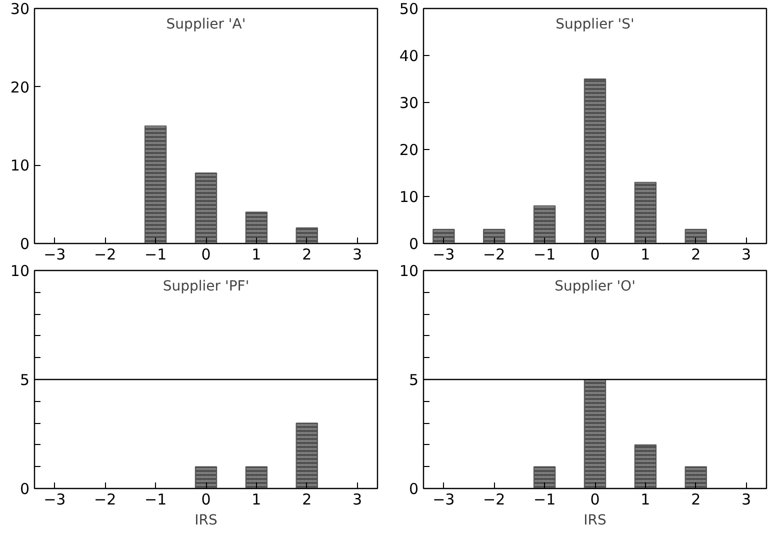 This screenshot has height=539, width=778. Describe the element at coordinates (595, 24) in the screenshot. I see `text: Supplier 'S'` at that location.